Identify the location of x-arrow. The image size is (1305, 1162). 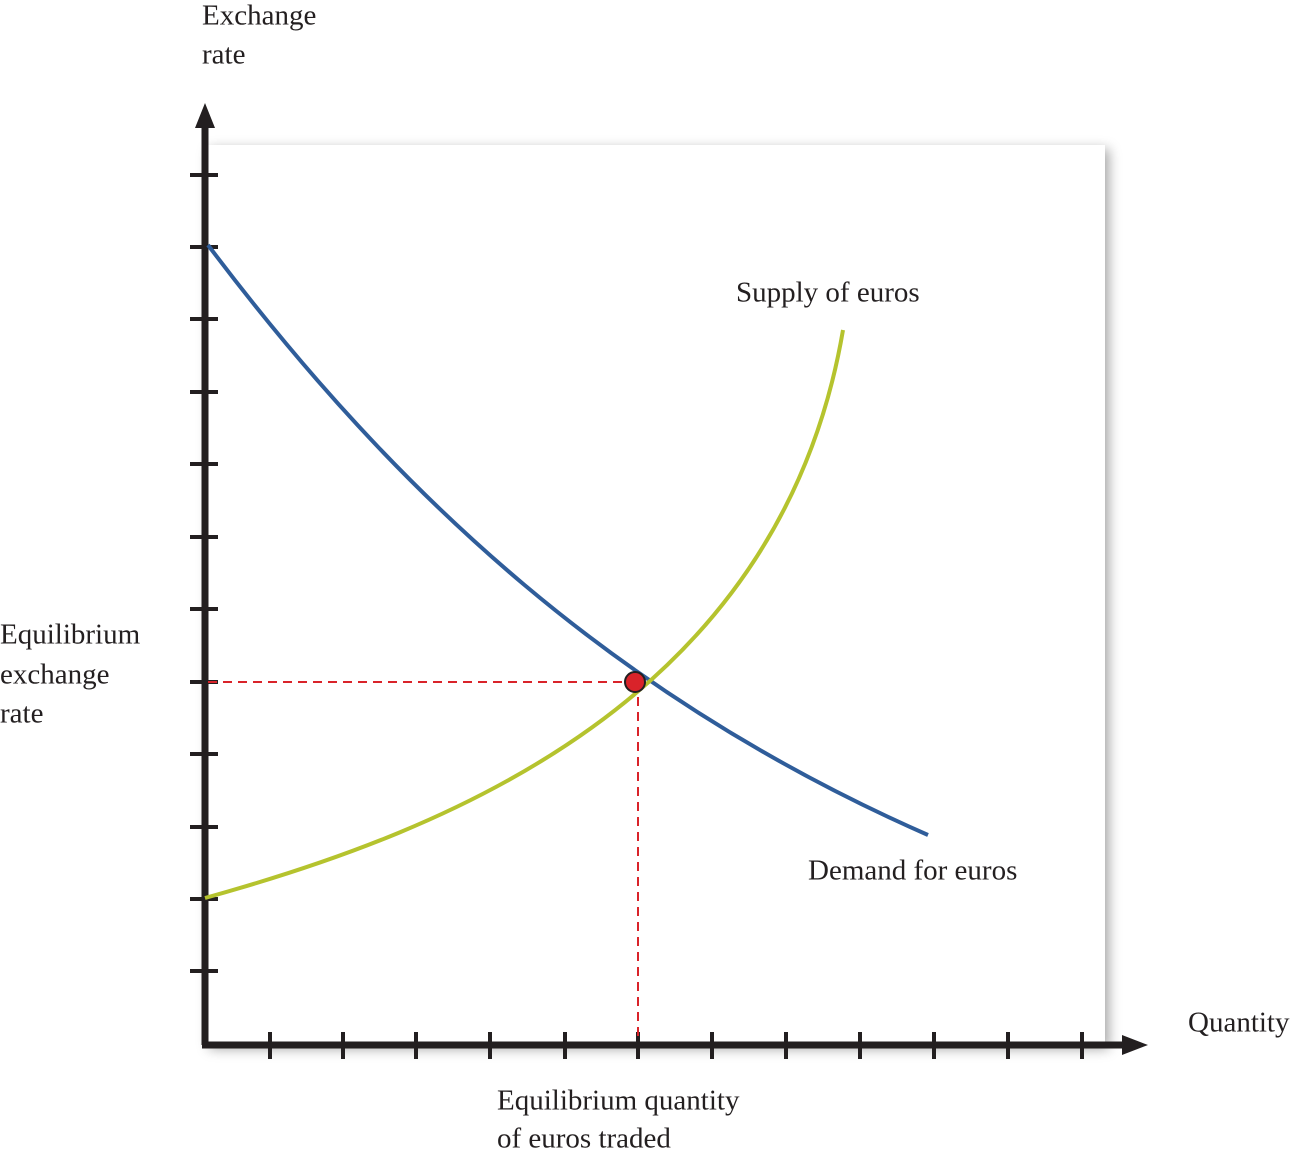
(1135, 1045).